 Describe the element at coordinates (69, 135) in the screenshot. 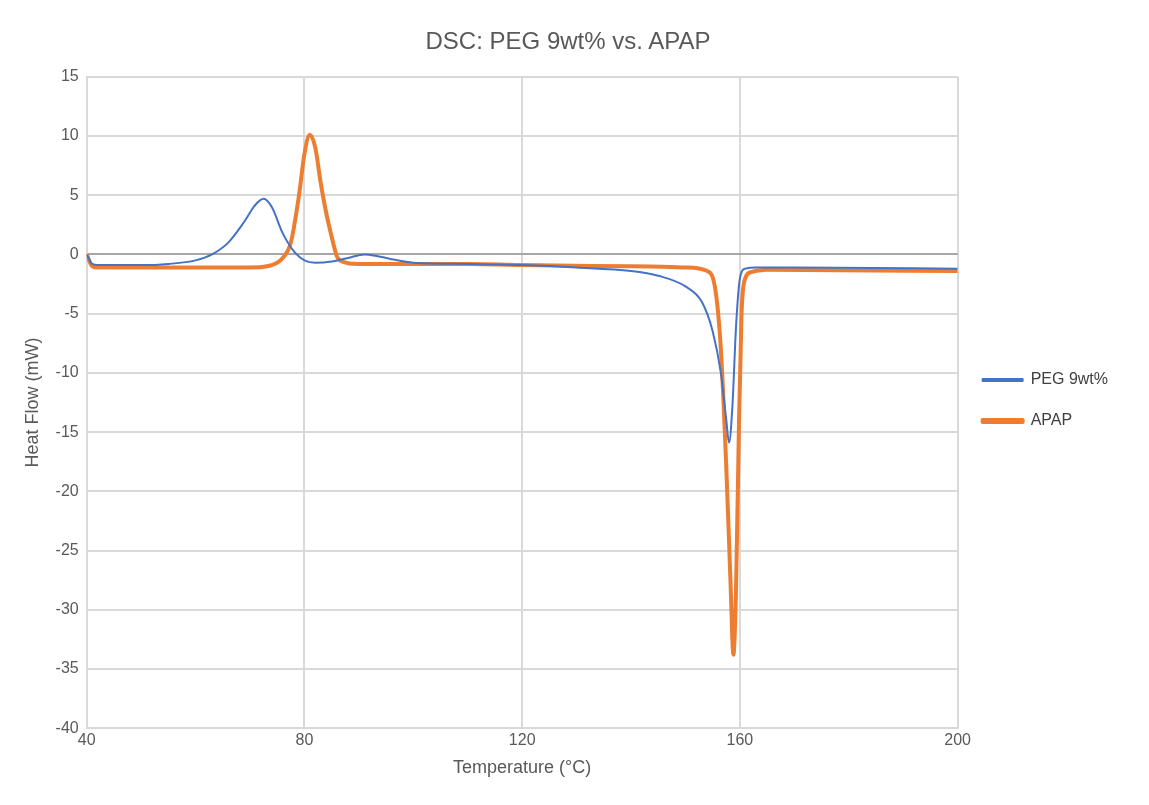

I see `y-tick-label: 10` at that location.